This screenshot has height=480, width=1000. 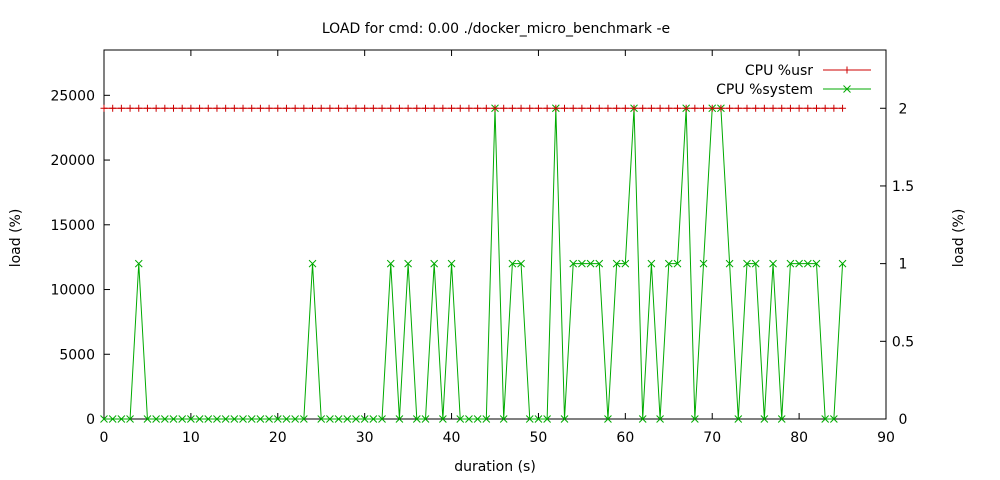 What do you see at coordinates (903, 109) in the screenshot?
I see `y2-tick-label: 2` at bounding box center [903, 109].